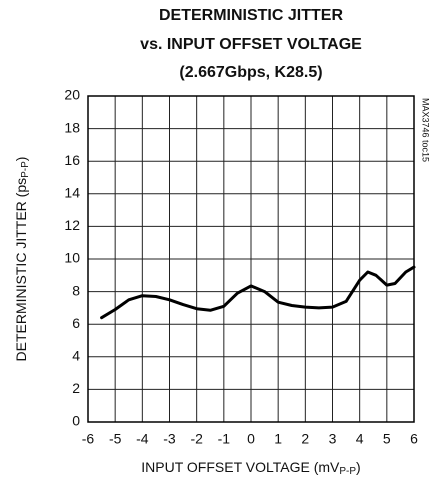 Image resolution: width=436 pixels, height=487 pixels. What do you see at coordinates (25, 169) in the screenshot?
I see `y-axis-label-sub: P-P` at bounding box center [25, 169].